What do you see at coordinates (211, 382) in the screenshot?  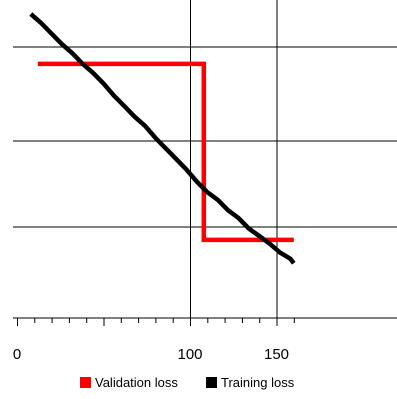 I see `legend-swatch-training` at bounding box center [211, 382].